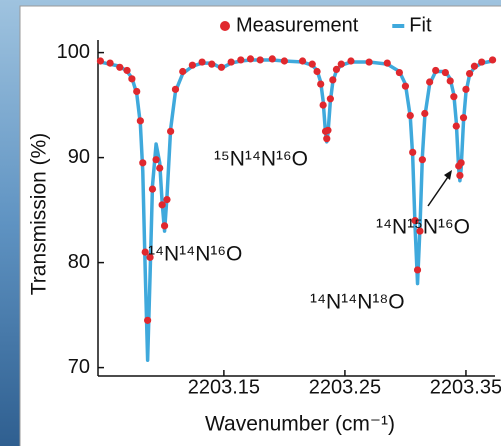  I want to click on x-axis-label: Wavenumber (cm⁻¹), so click(300, 424).